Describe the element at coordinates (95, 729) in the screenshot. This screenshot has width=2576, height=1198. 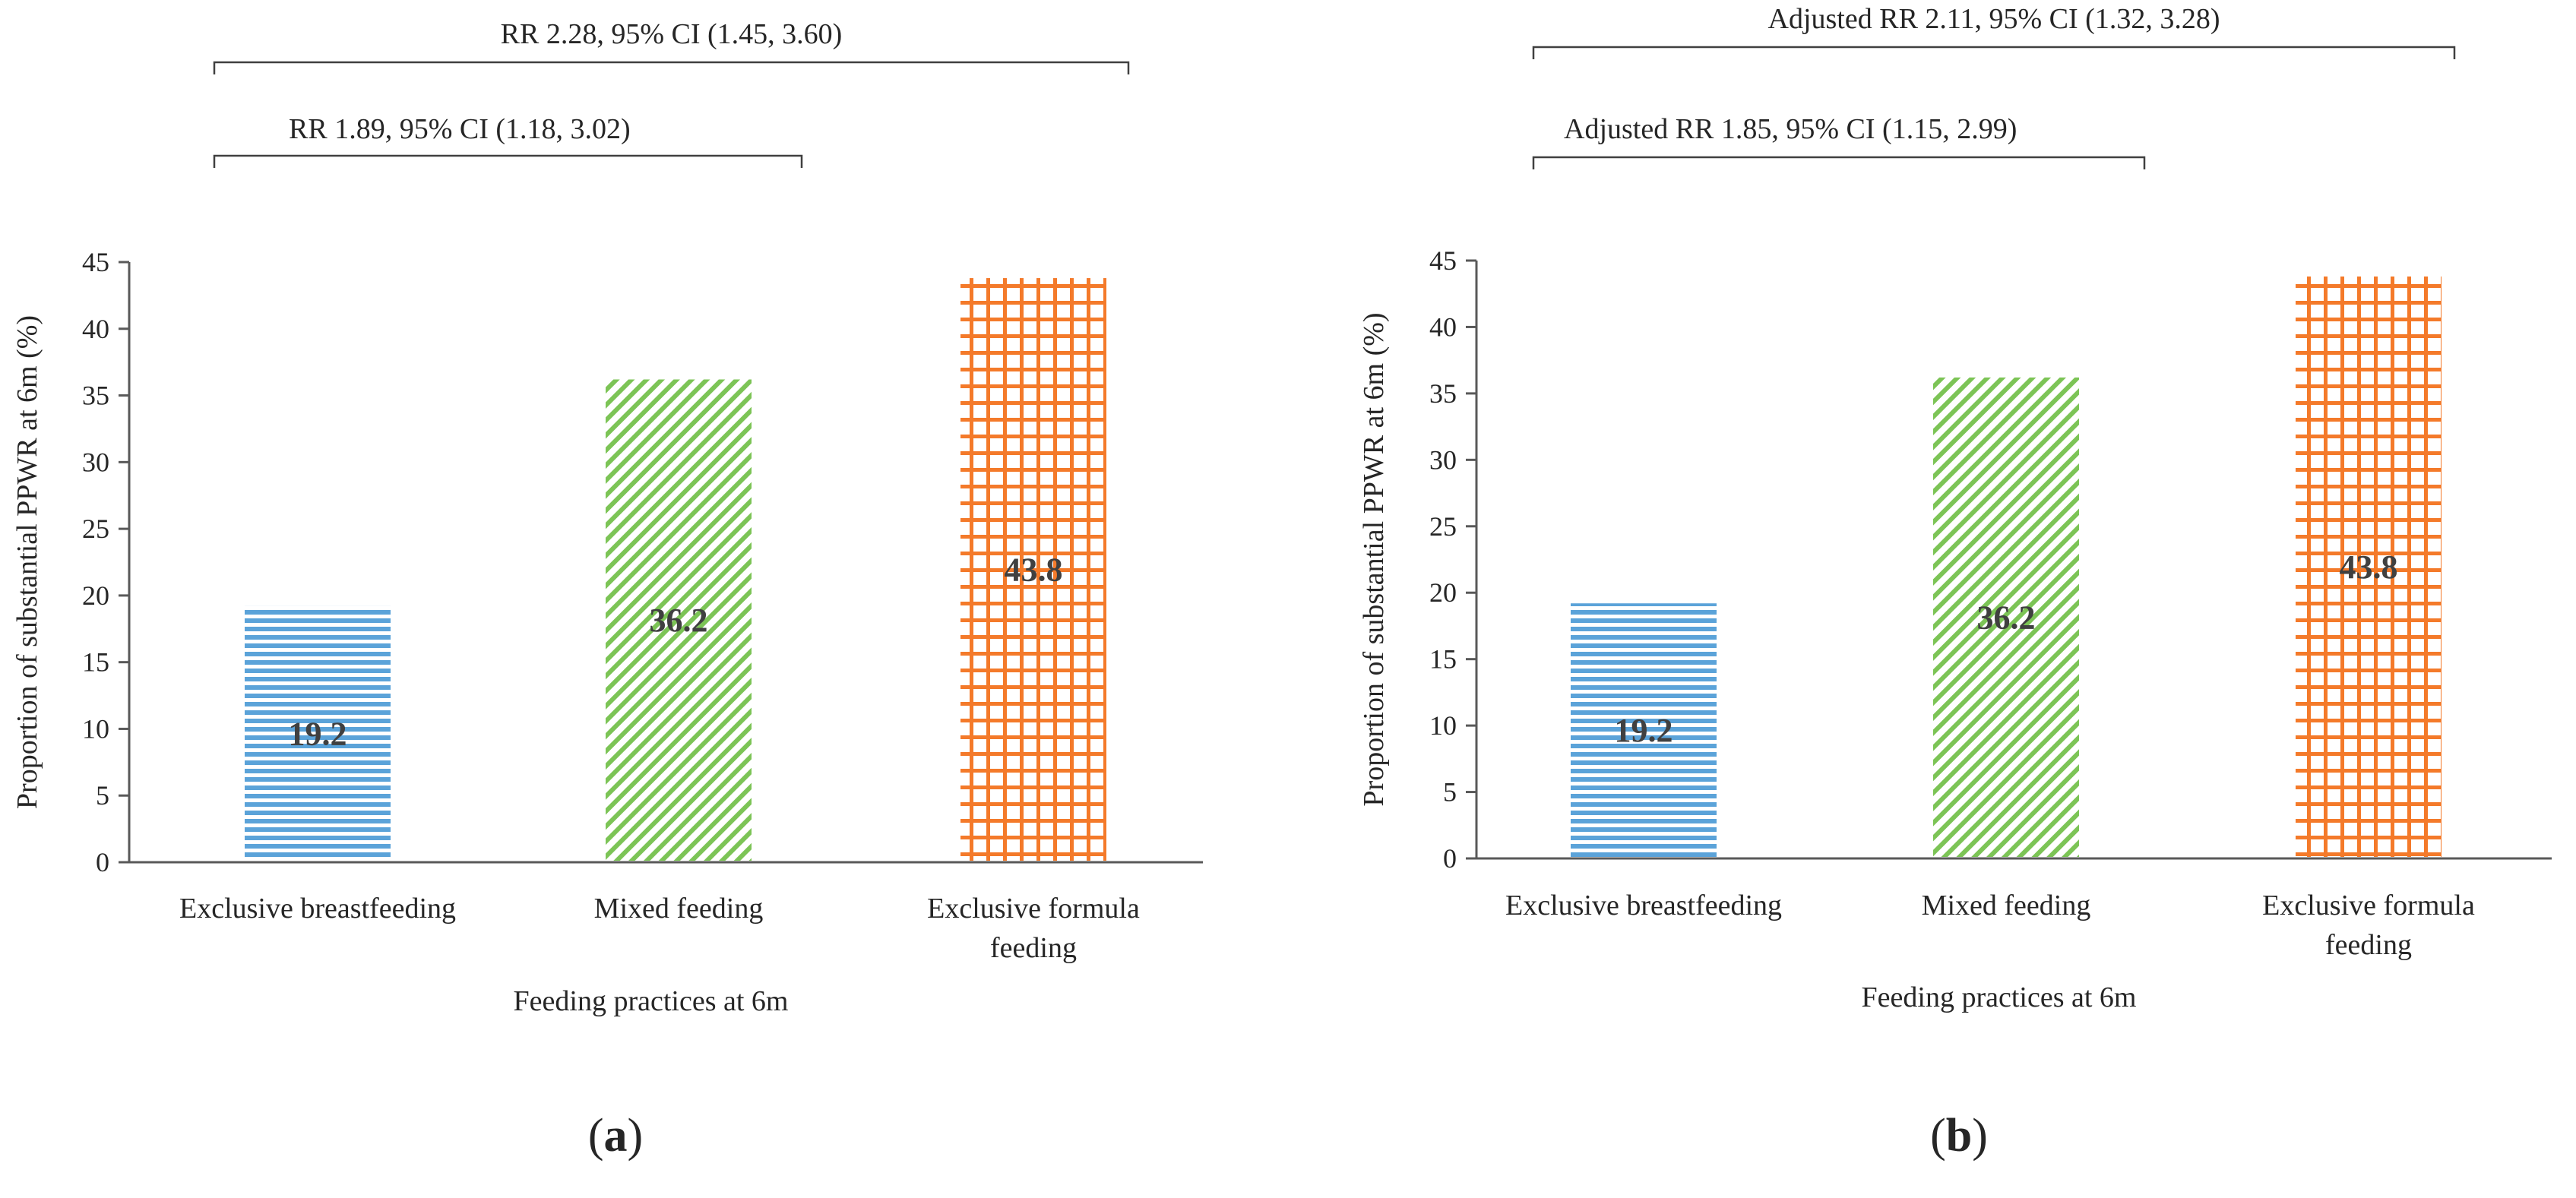
I see `panel-a-y-tick-label: 10` at that location.